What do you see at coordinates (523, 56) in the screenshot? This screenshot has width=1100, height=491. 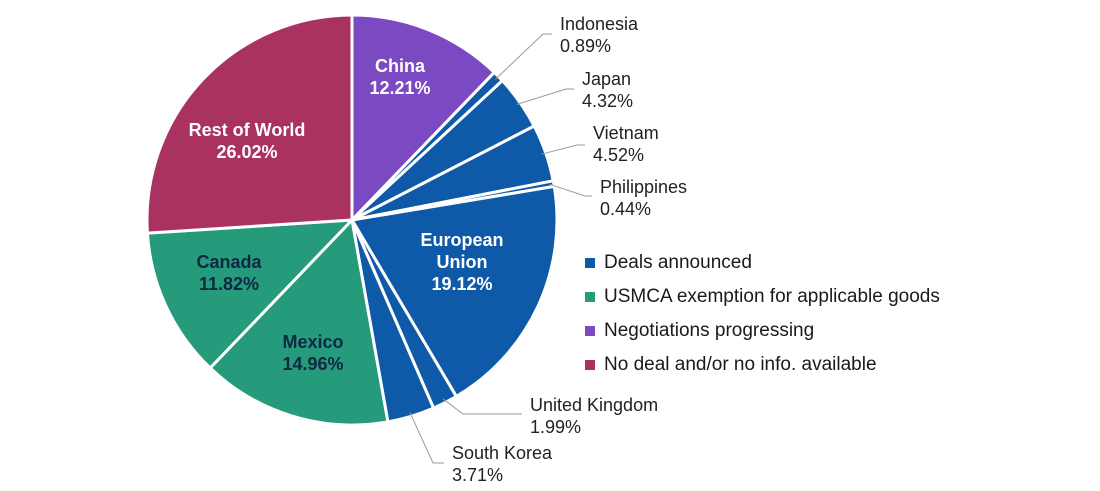 I see `leader-line-indonesia` at bounding box center [523, 56].